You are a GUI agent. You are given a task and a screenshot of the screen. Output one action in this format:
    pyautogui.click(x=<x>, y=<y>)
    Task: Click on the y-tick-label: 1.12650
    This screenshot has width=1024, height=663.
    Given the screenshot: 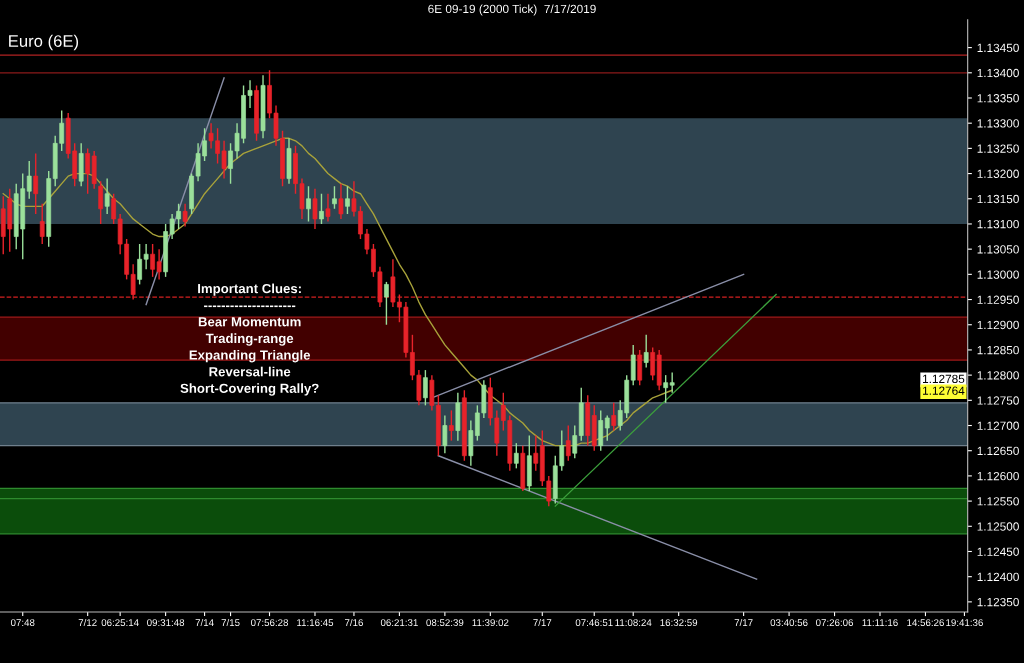 What is the action you would take?
    pyautogui.click(x=998, y=451)
    